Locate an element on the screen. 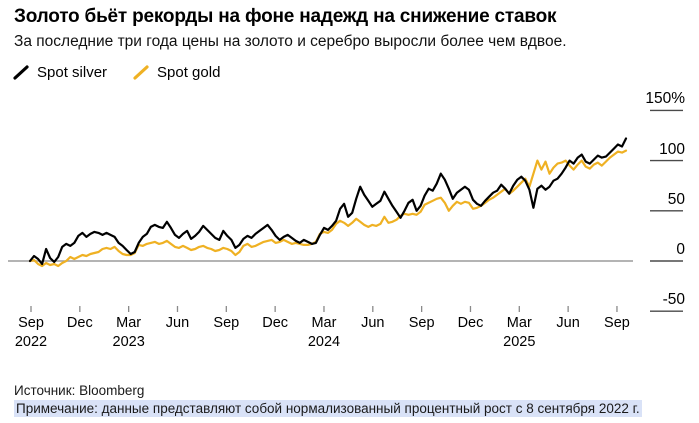 The height and width of the screenshot is (423, 699). source-line: Источник: Bloomberg is located at coordinates (79, 390).